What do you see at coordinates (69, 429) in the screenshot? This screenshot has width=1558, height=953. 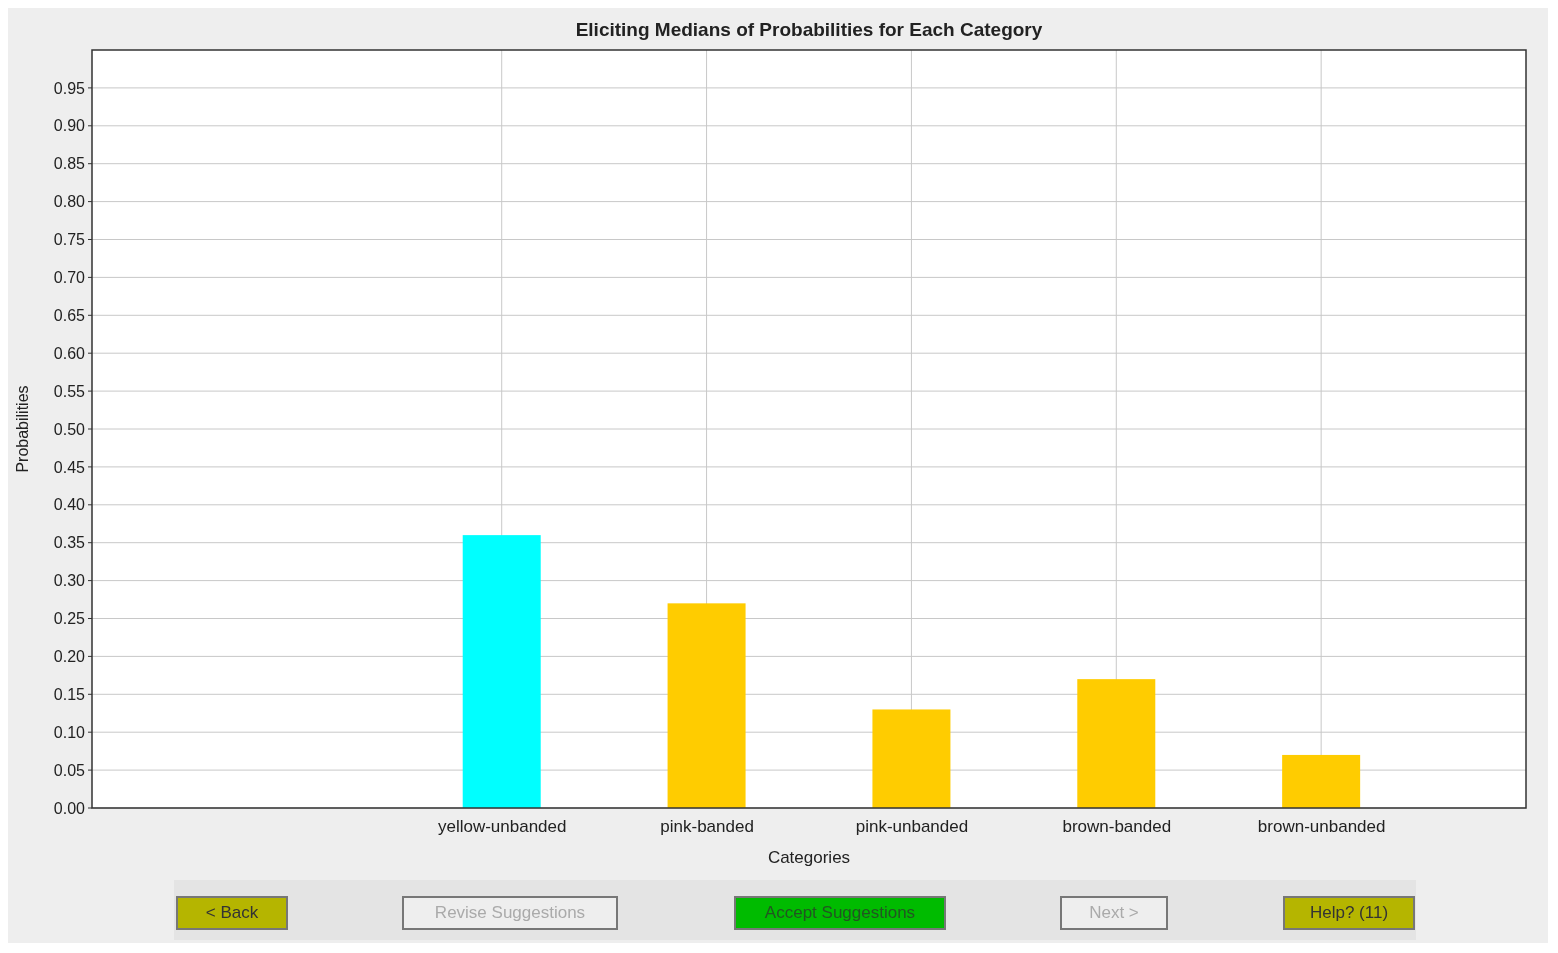 I see `y-tick-label: 0.50` at bounding box center [69, 429].